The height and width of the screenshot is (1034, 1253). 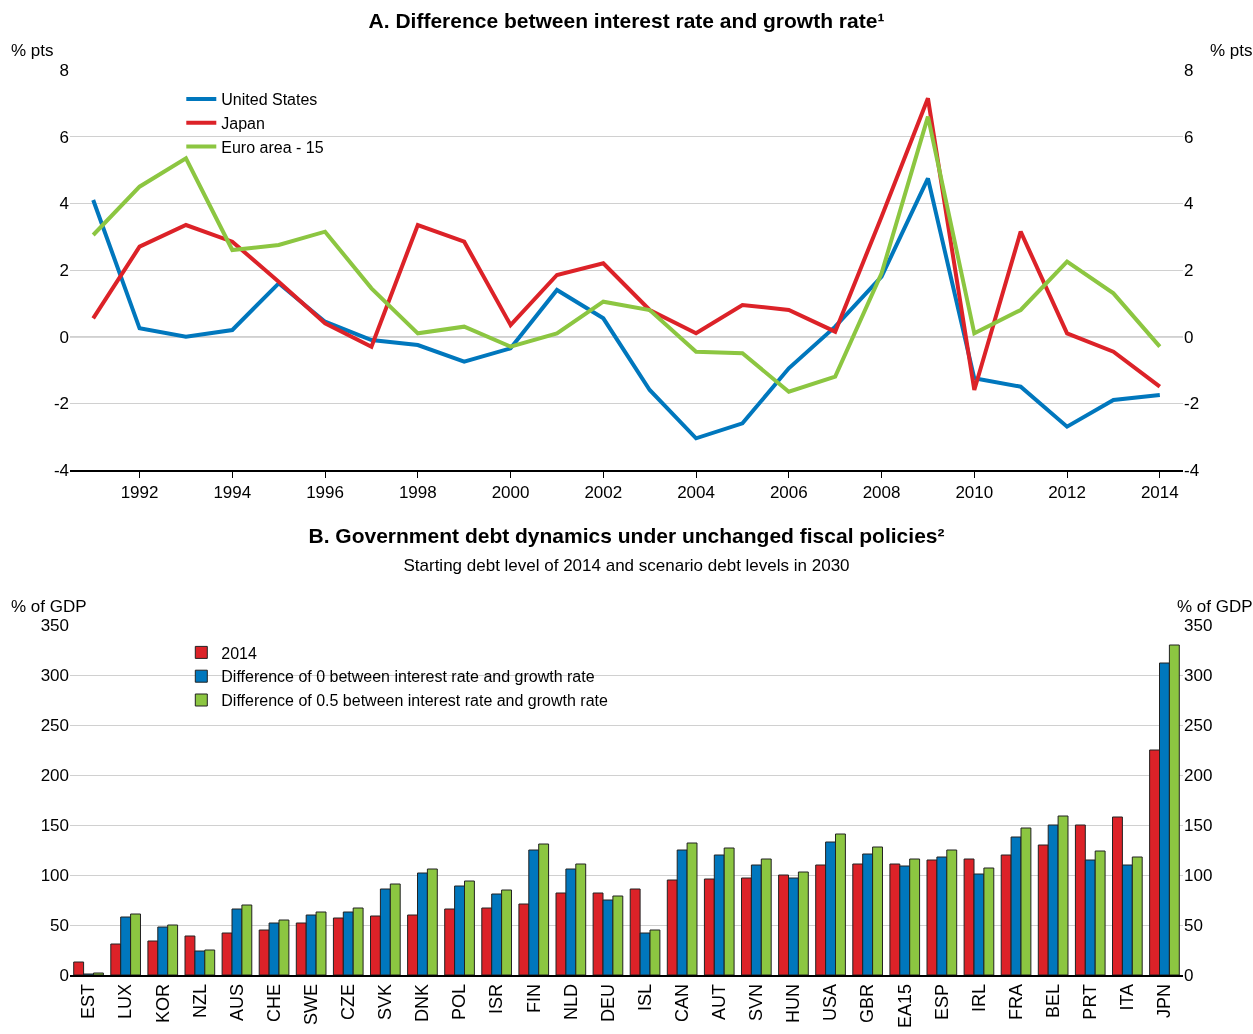 What do you see at coordinates (1189, 137) in the screenshot?
I see `y2-tick-label: 6` at bounding box center [1189, 137].